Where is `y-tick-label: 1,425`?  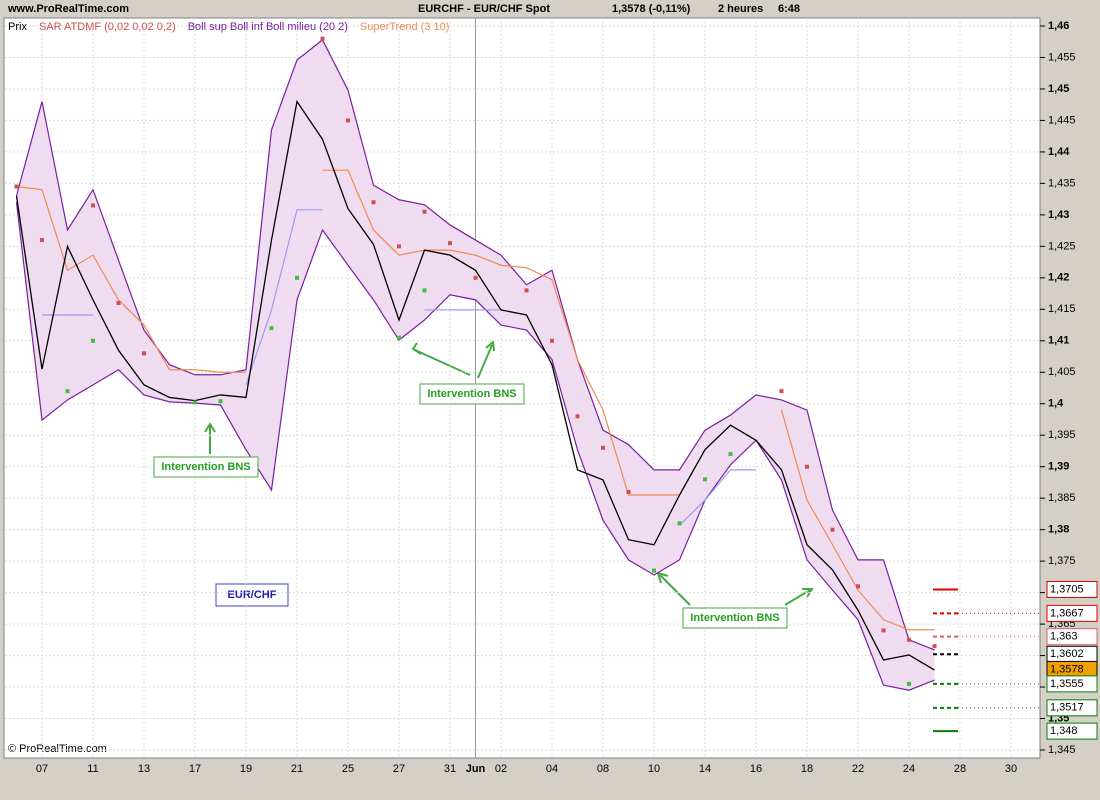
y-tick-label: 1,425 is located at coordinates (1062, 246).